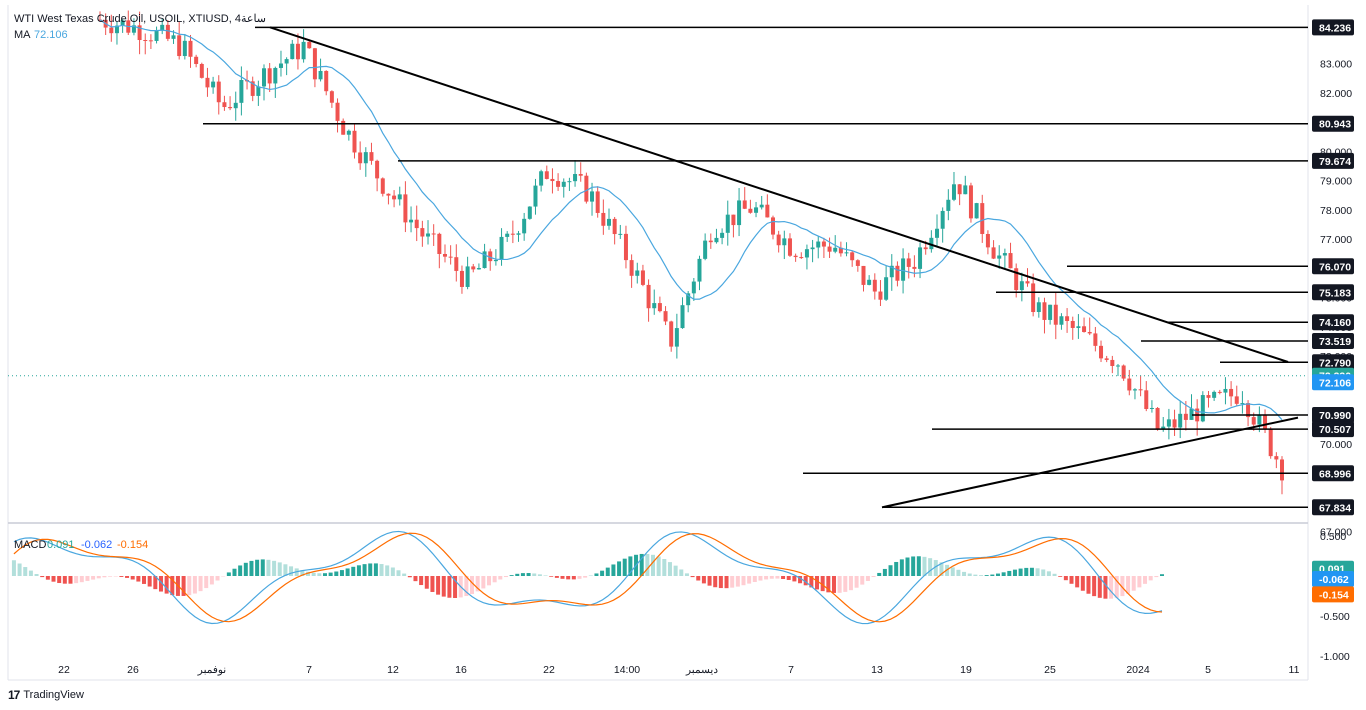 This screenshot has height=710, width=1366. What do you see at coordinates (877, 670) in the screenshot?
I see `time-tick-label: 13` at bounding box center [877, 670].